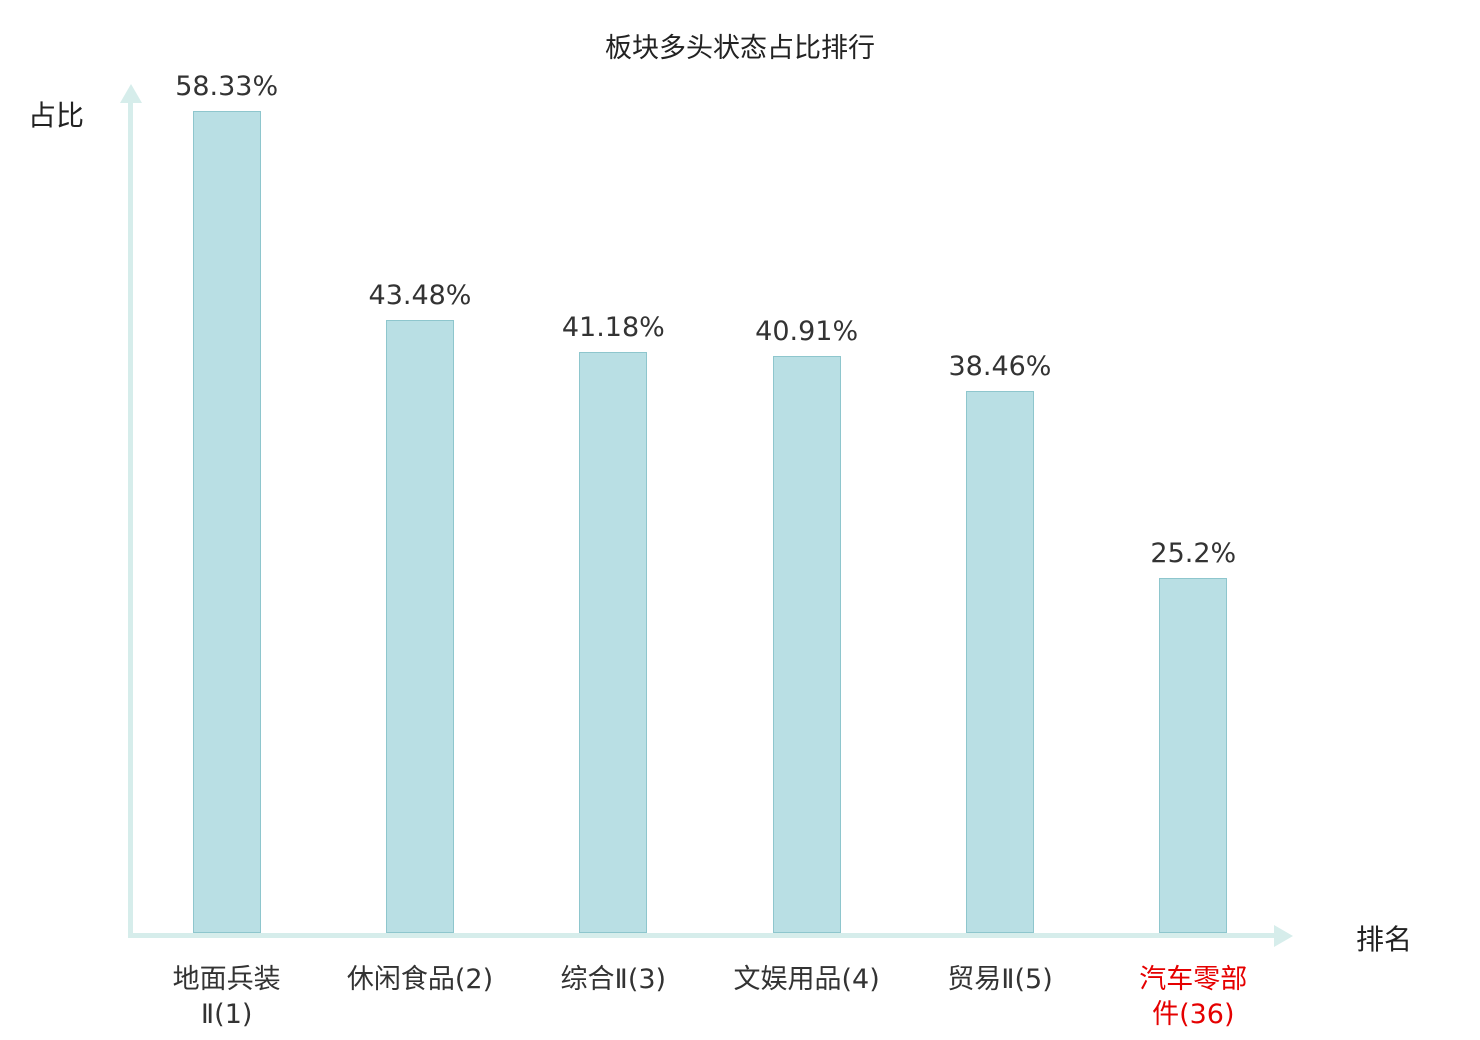  I want to click on bar-group: 43.48%, so click(419, 606).